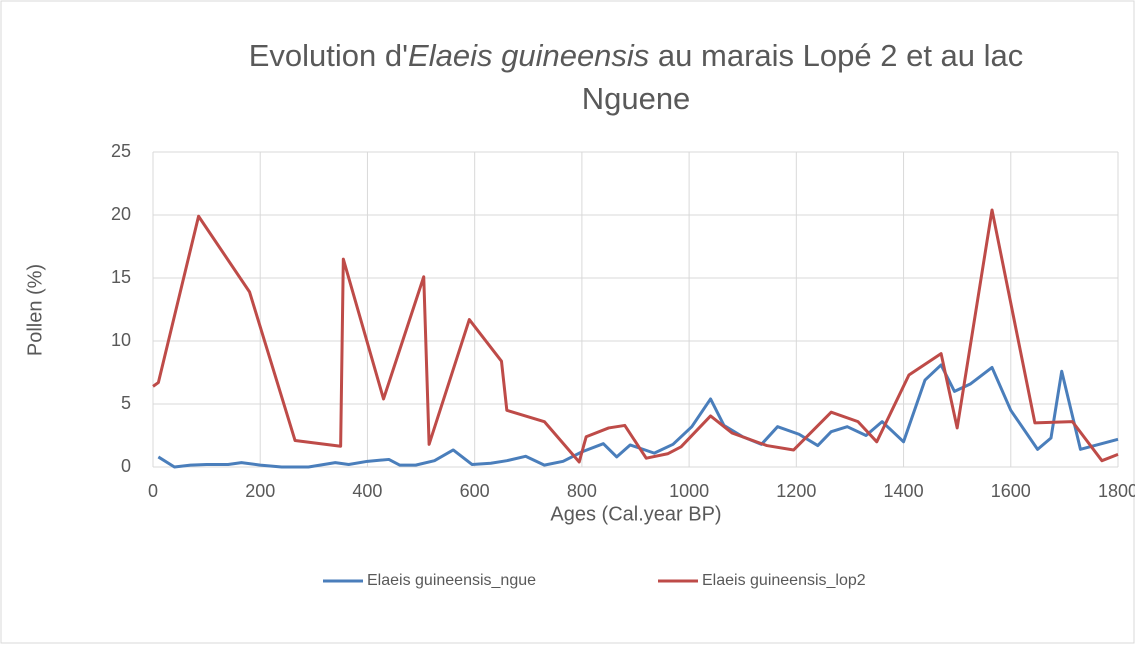 The image size is (1135, 649). Describe the element at coordinates (1116, 491) in the screenshot. I see `x-tick-label: 1800` at that location.